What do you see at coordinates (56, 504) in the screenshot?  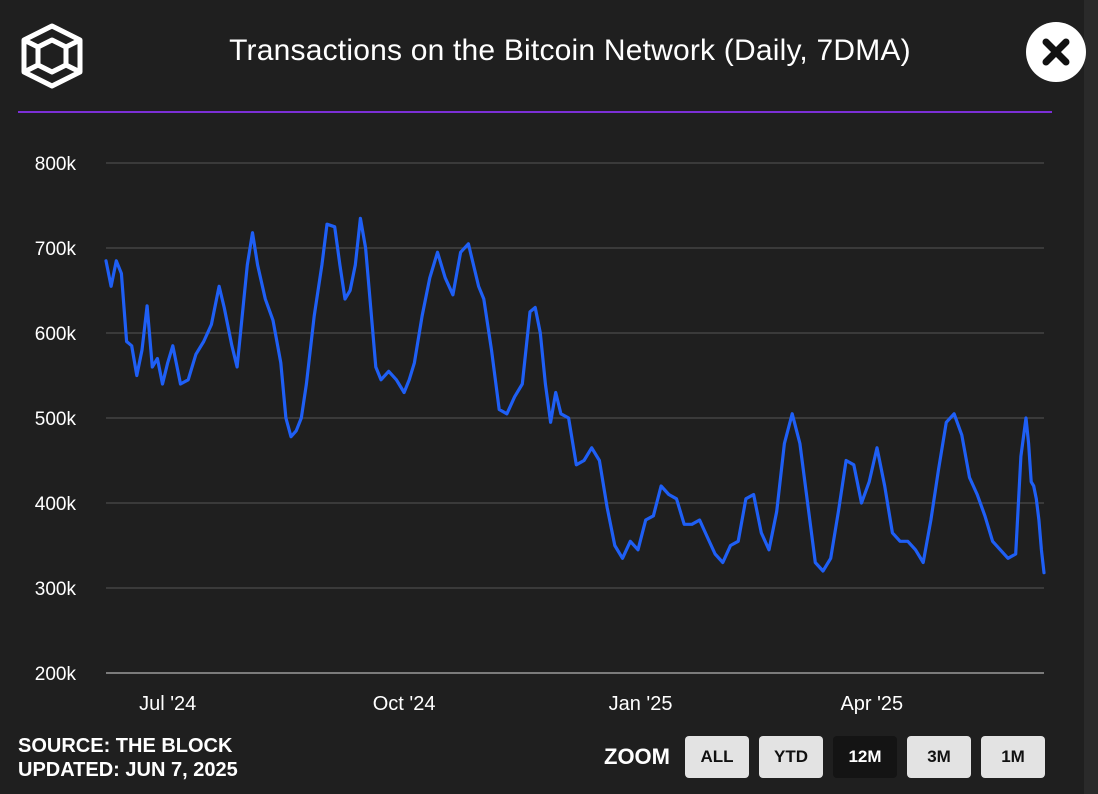 I see `y-tick-label: 400k` at bounding box center [56, 504].